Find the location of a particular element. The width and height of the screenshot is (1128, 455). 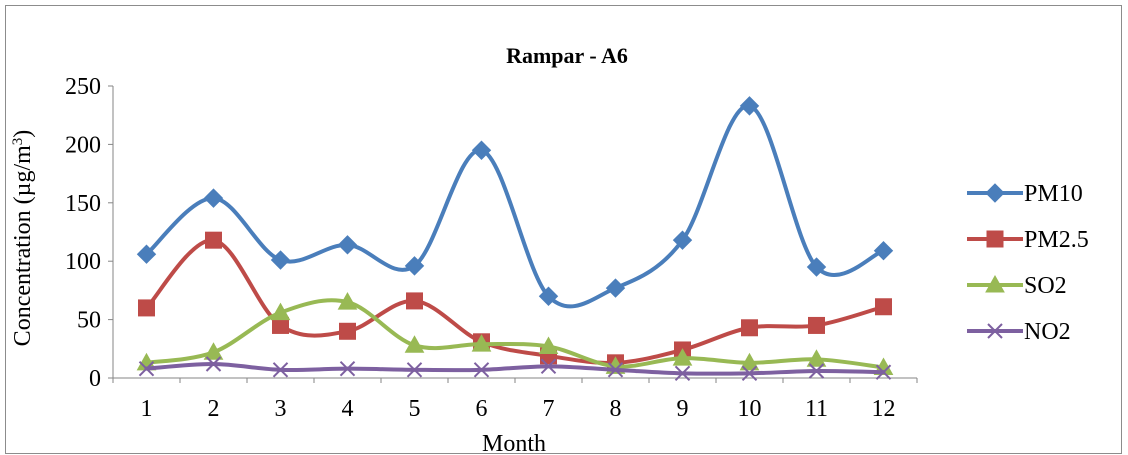

legend: PM10 PM2.5 SO2 NO2 is located at coordinates (1028, 263).